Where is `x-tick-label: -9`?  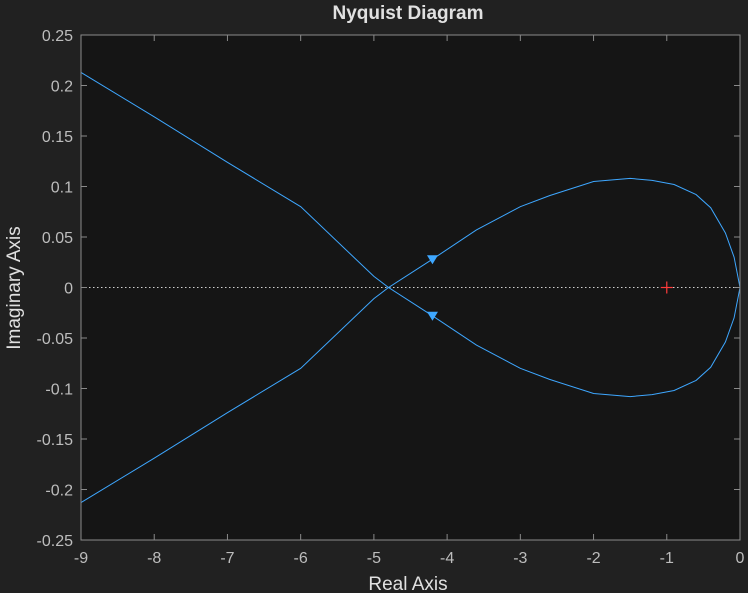
x-tick-label: -9 is located at coordinates (81, 558).